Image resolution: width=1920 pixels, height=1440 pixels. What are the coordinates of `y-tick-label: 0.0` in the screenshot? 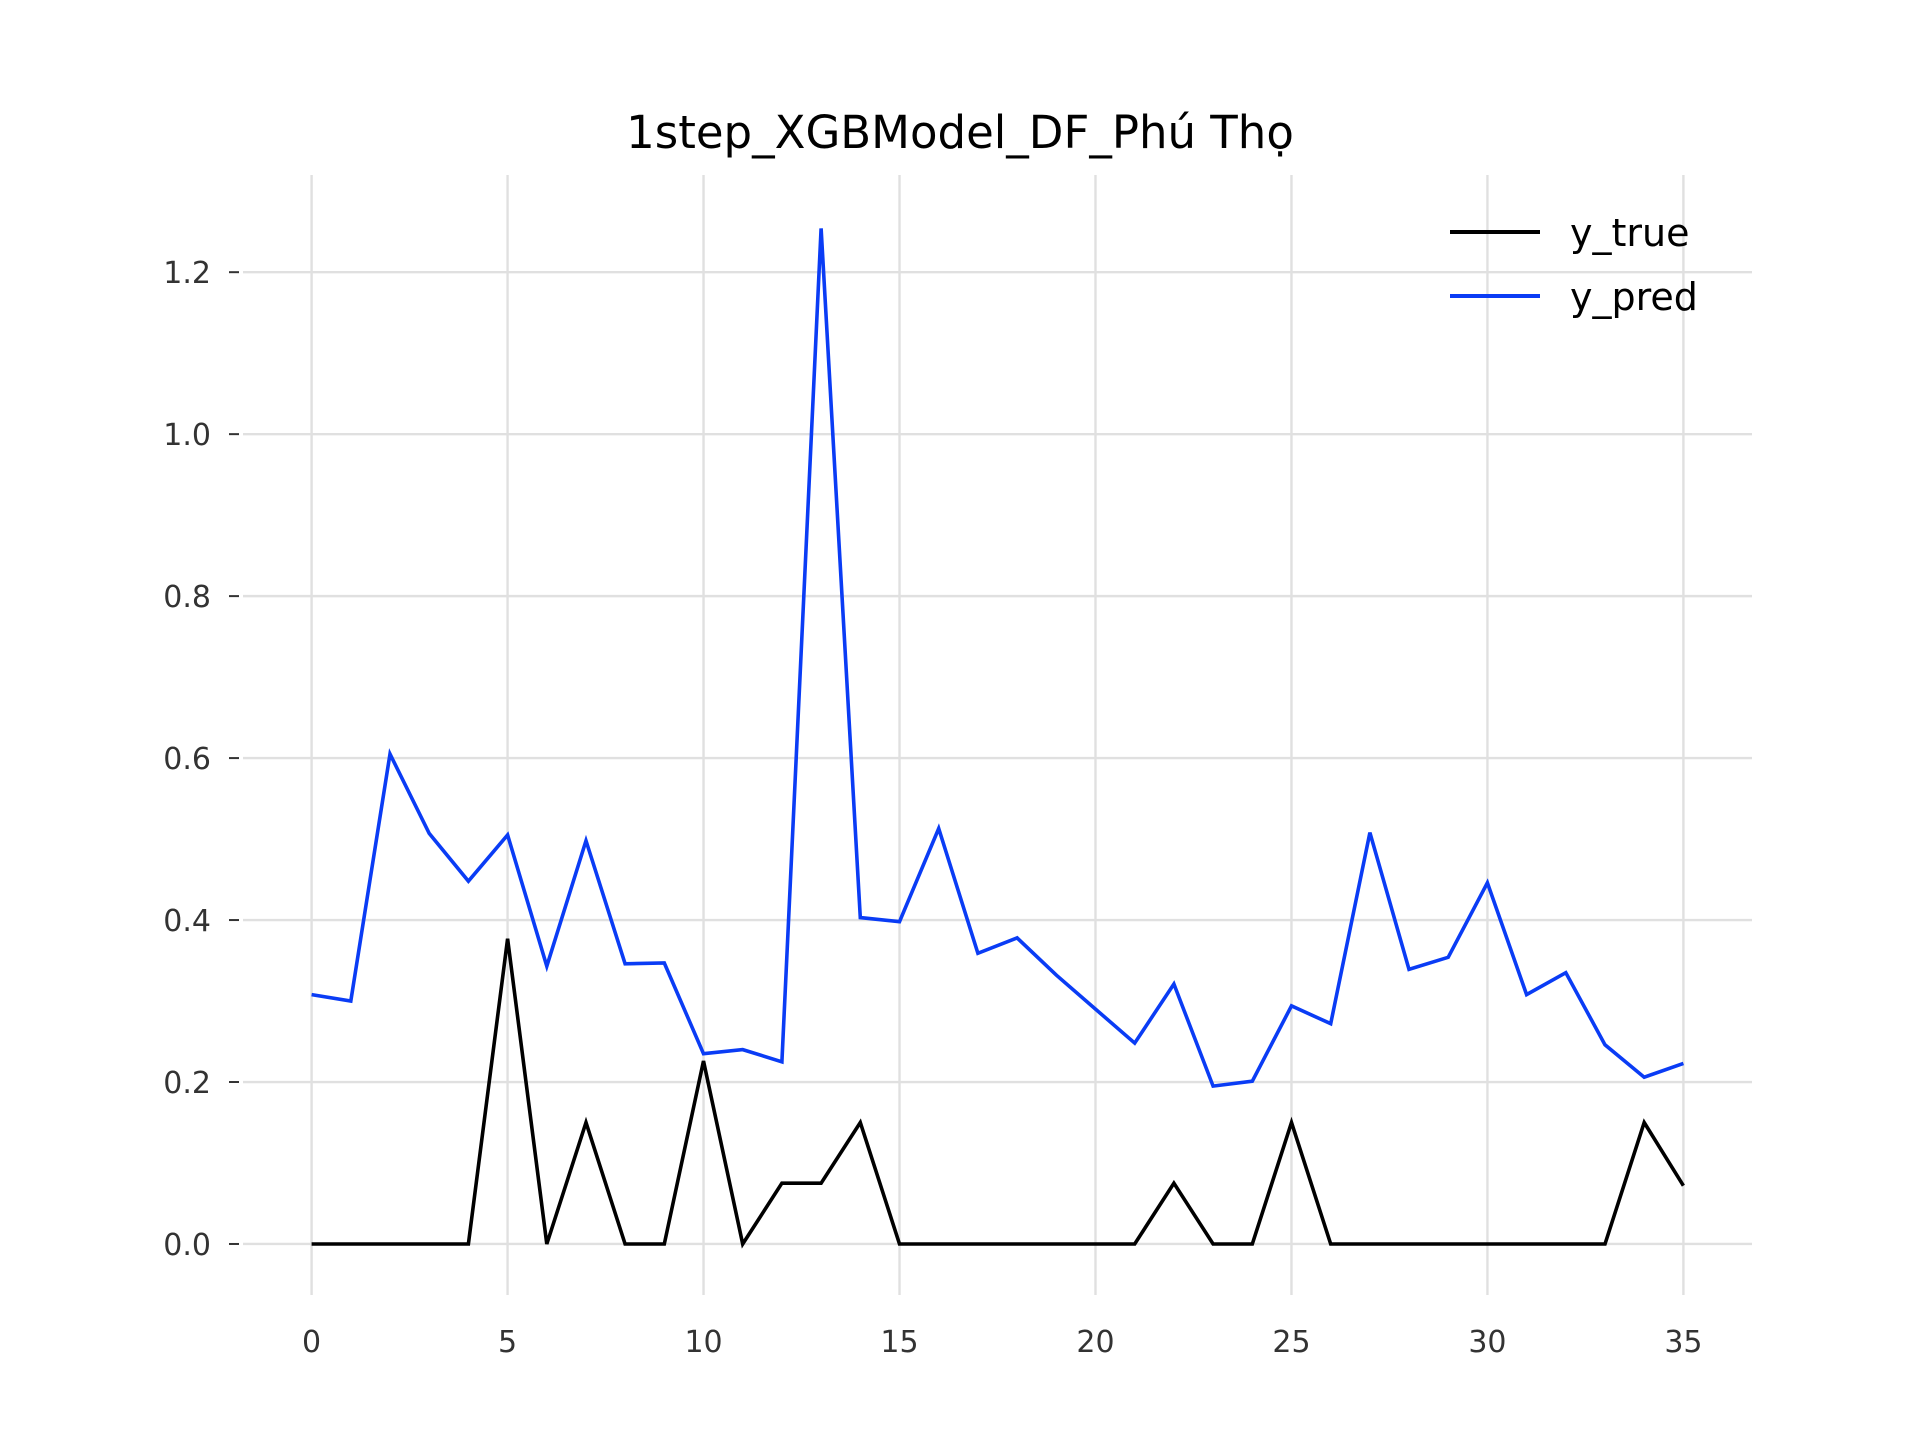 It's located at (187, 1245).